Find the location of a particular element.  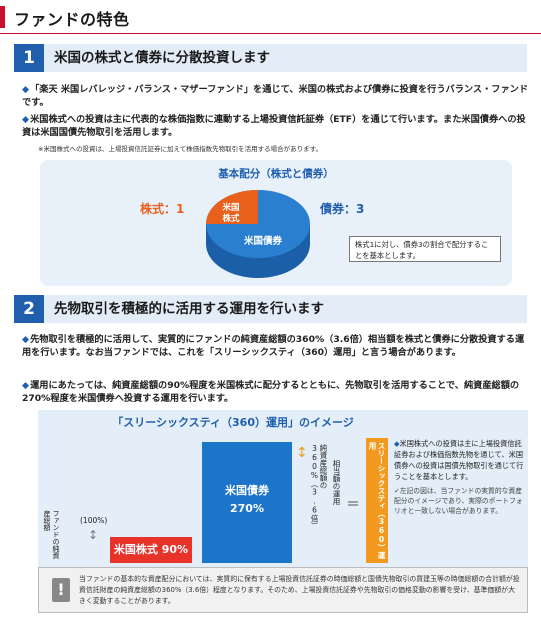

us-stock-block: 米国株式 90% is located at coordinates (151, 550).